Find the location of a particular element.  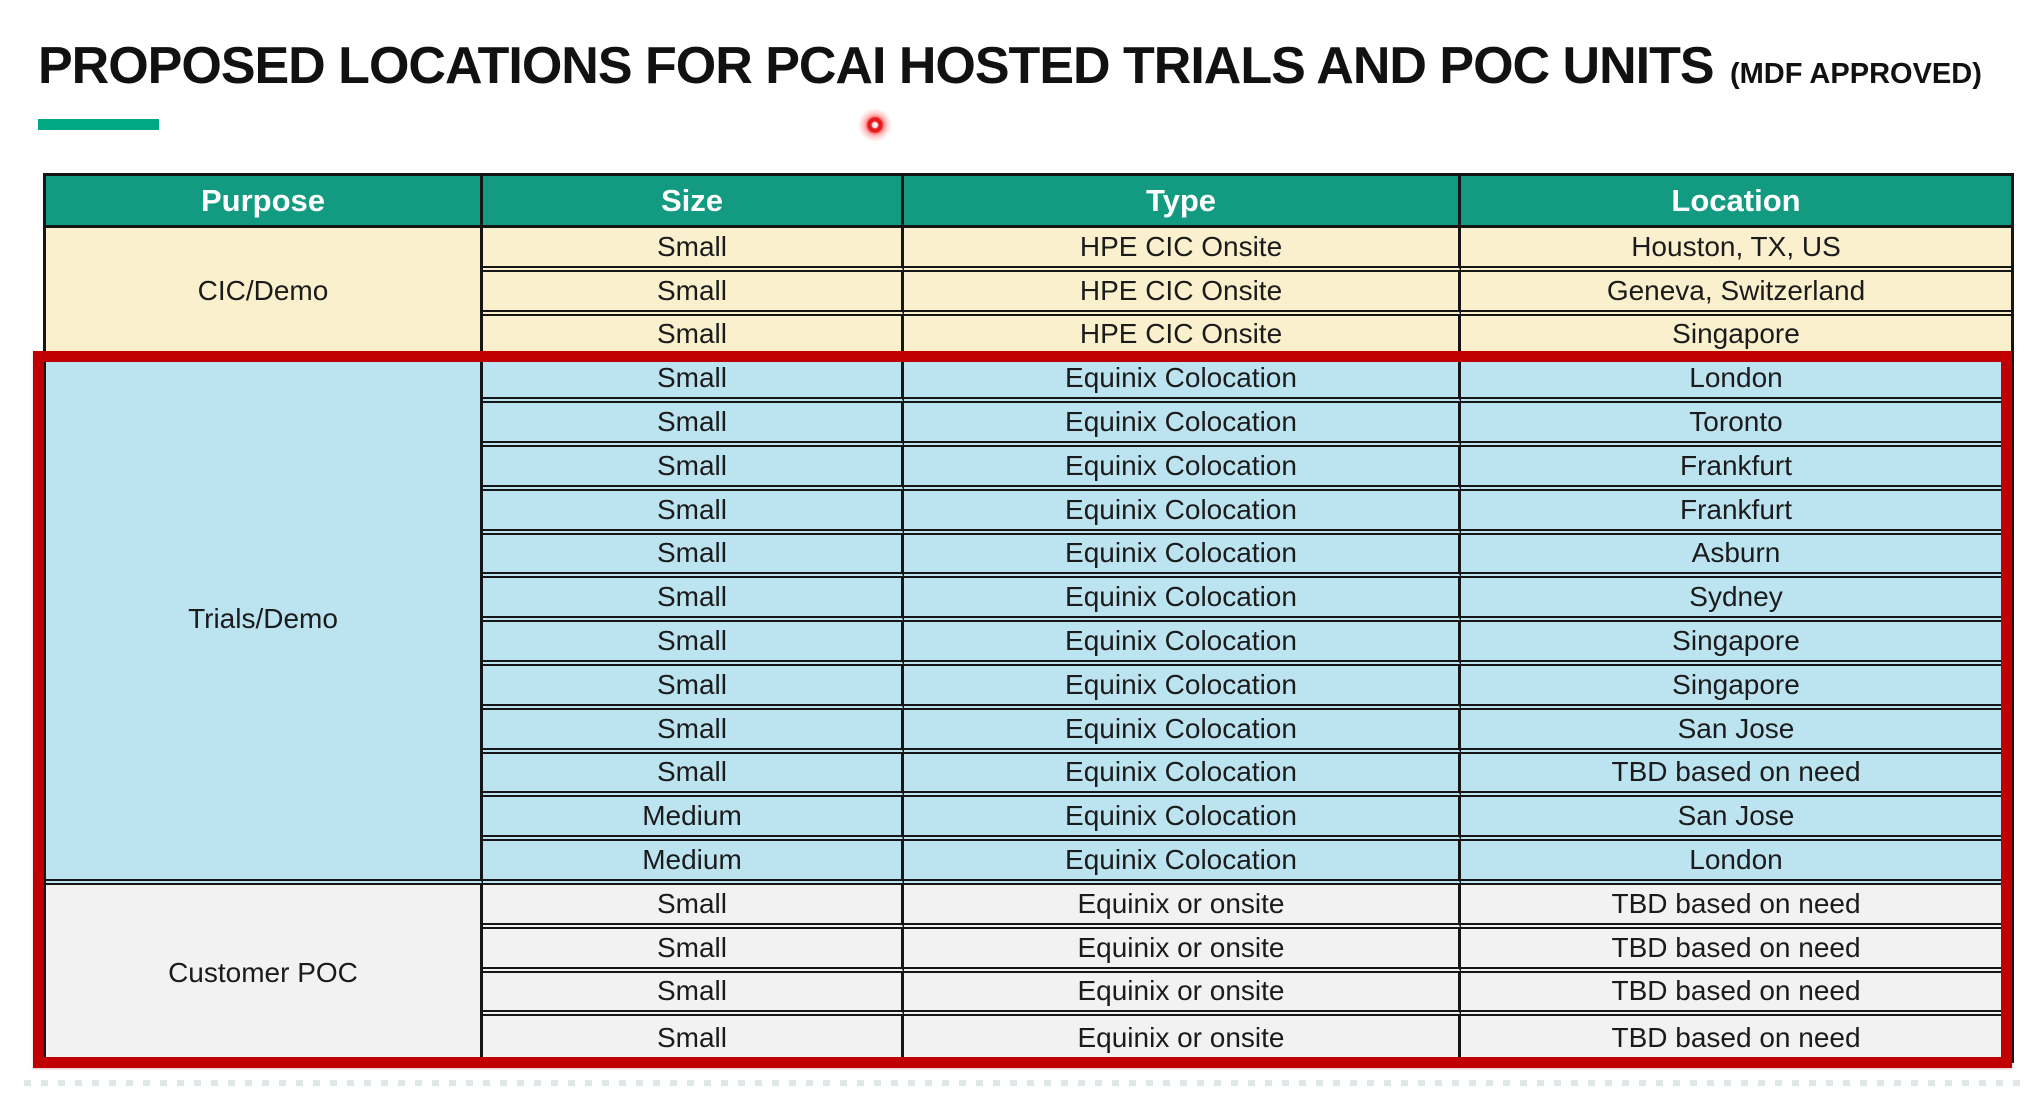

location-cell: Sydney is located at coordinates (1736, 600).